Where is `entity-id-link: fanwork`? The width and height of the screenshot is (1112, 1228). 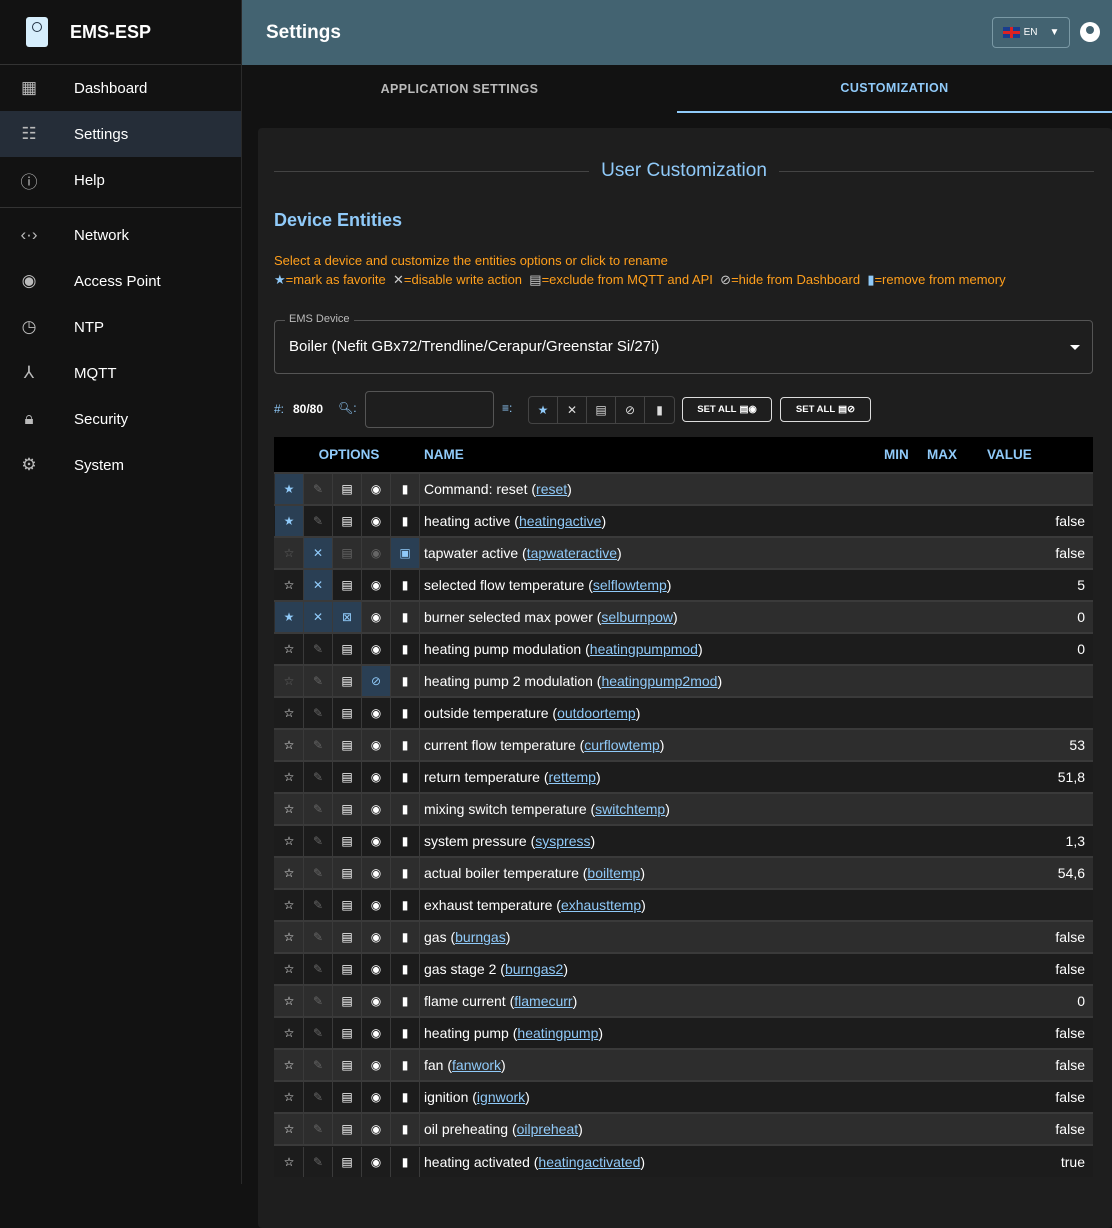
entity-id-link: fanwork is located at coordinates (477, 1065).